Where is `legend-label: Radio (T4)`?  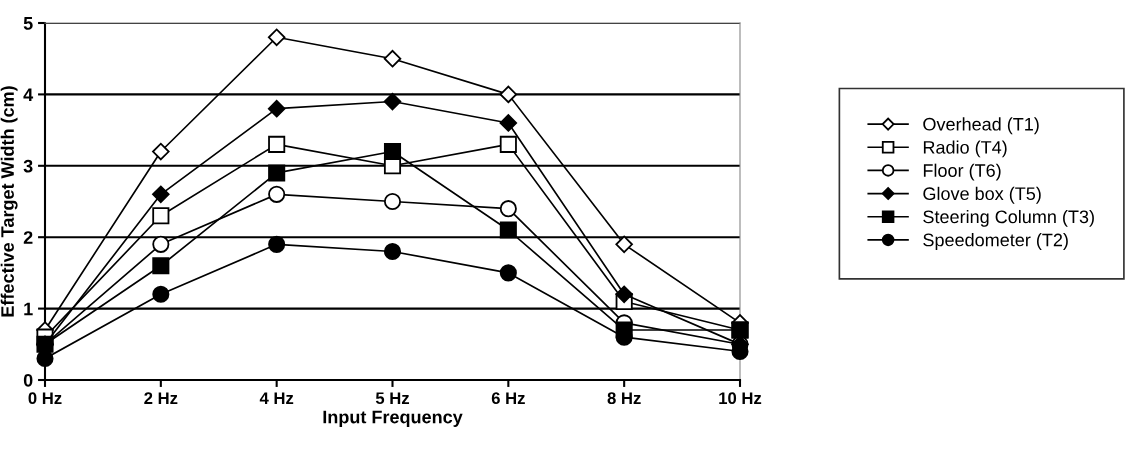 legend-label: Radio (T4) is located at coordinates (965, 149).